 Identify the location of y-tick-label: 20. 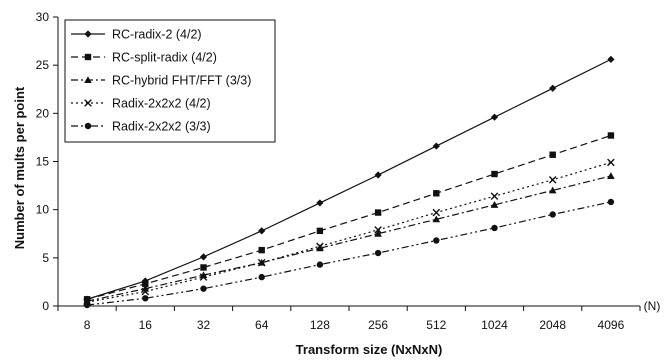
(43, 113).